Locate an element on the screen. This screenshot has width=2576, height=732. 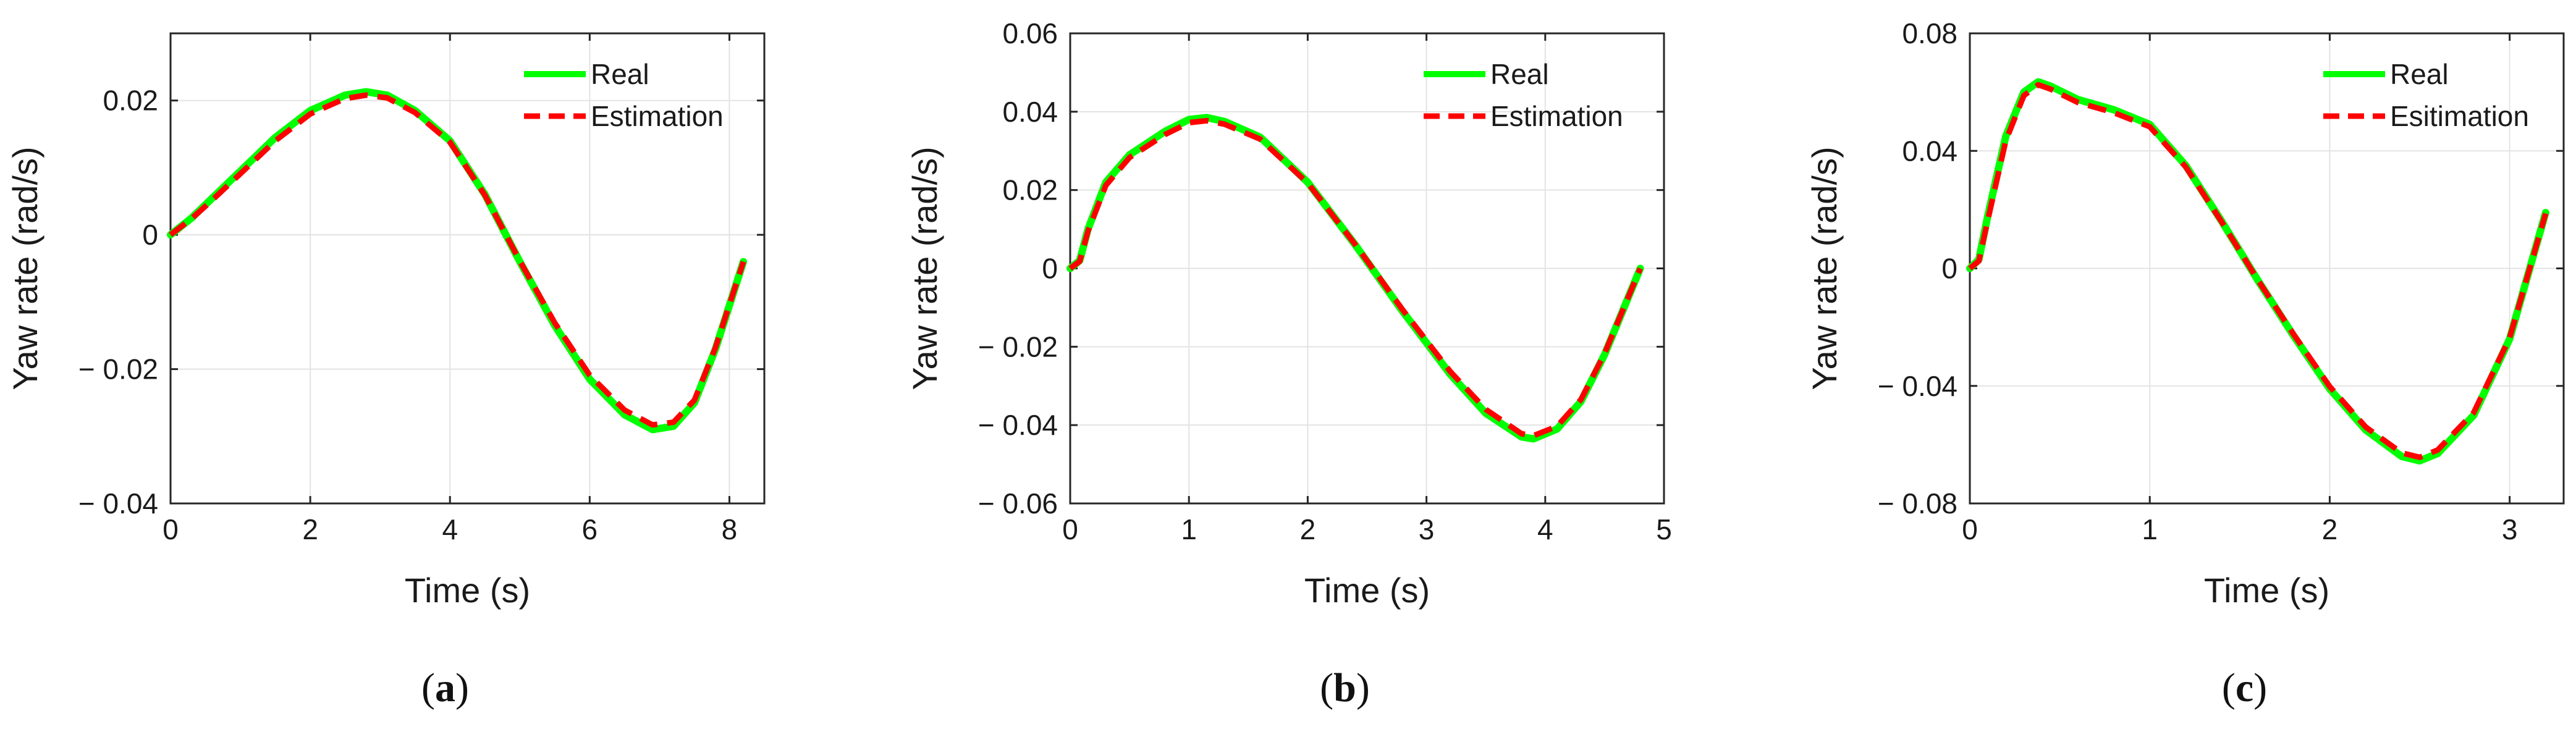
panel-b-series-line-estimation is located at coordinates (1355, 278).